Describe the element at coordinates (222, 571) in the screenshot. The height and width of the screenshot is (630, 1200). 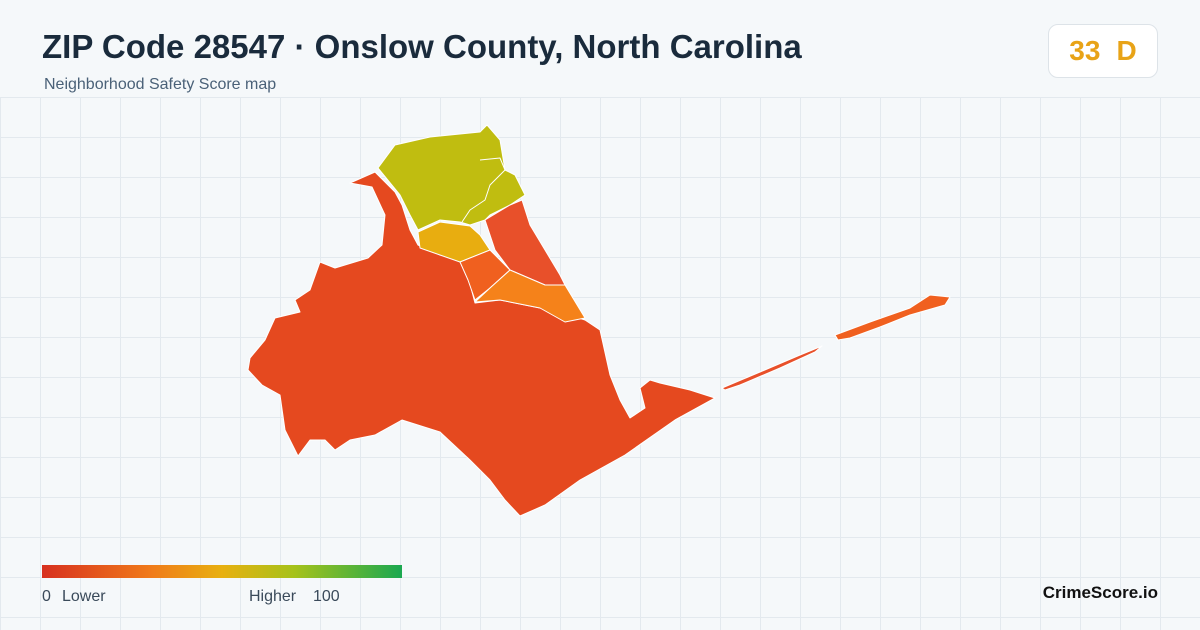
I see `legend-gradient` at that location.